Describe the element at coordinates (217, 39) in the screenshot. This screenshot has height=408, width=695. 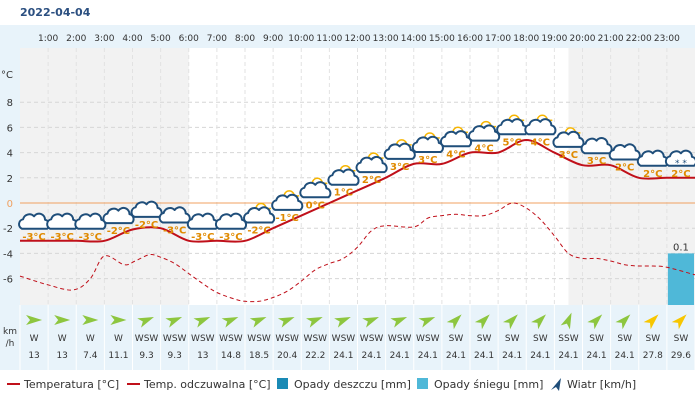
I see `hour-label: 7:00` at that location.